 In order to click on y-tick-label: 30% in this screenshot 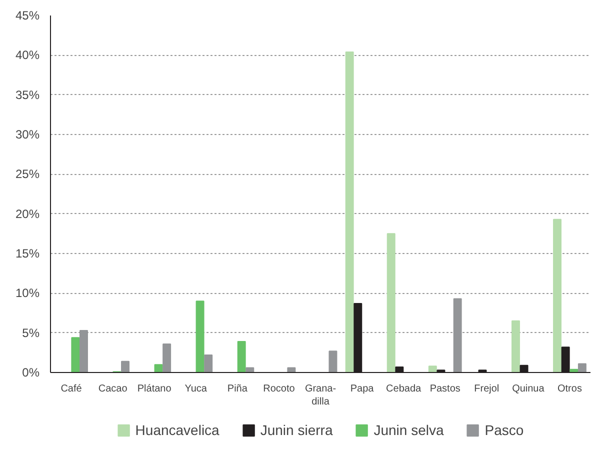, I will do `click(27, 135)`.